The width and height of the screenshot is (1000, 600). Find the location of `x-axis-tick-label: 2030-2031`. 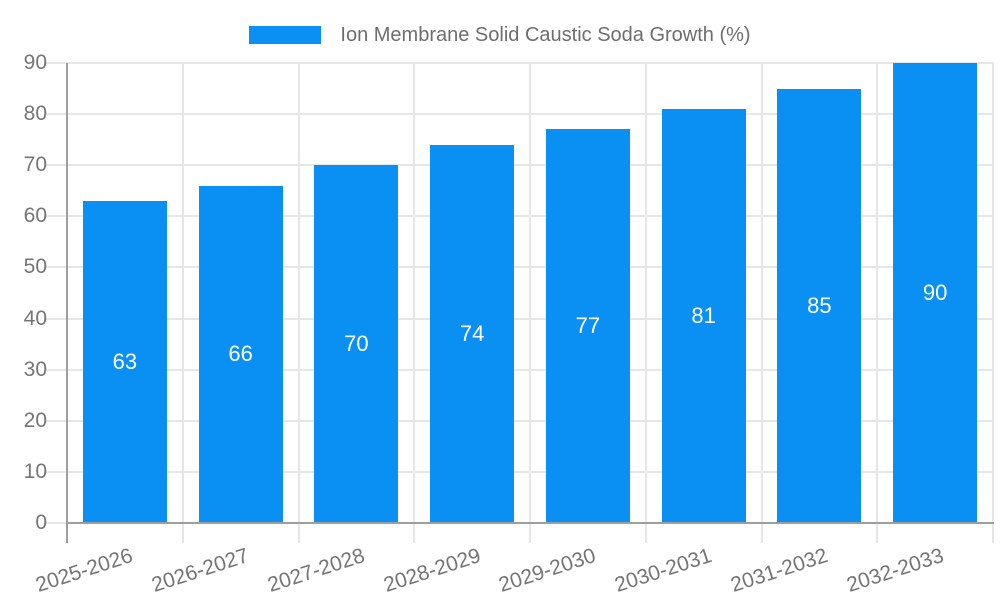

x-axis-tick-label: 2030-2031 is located at coordinates (663, 570).